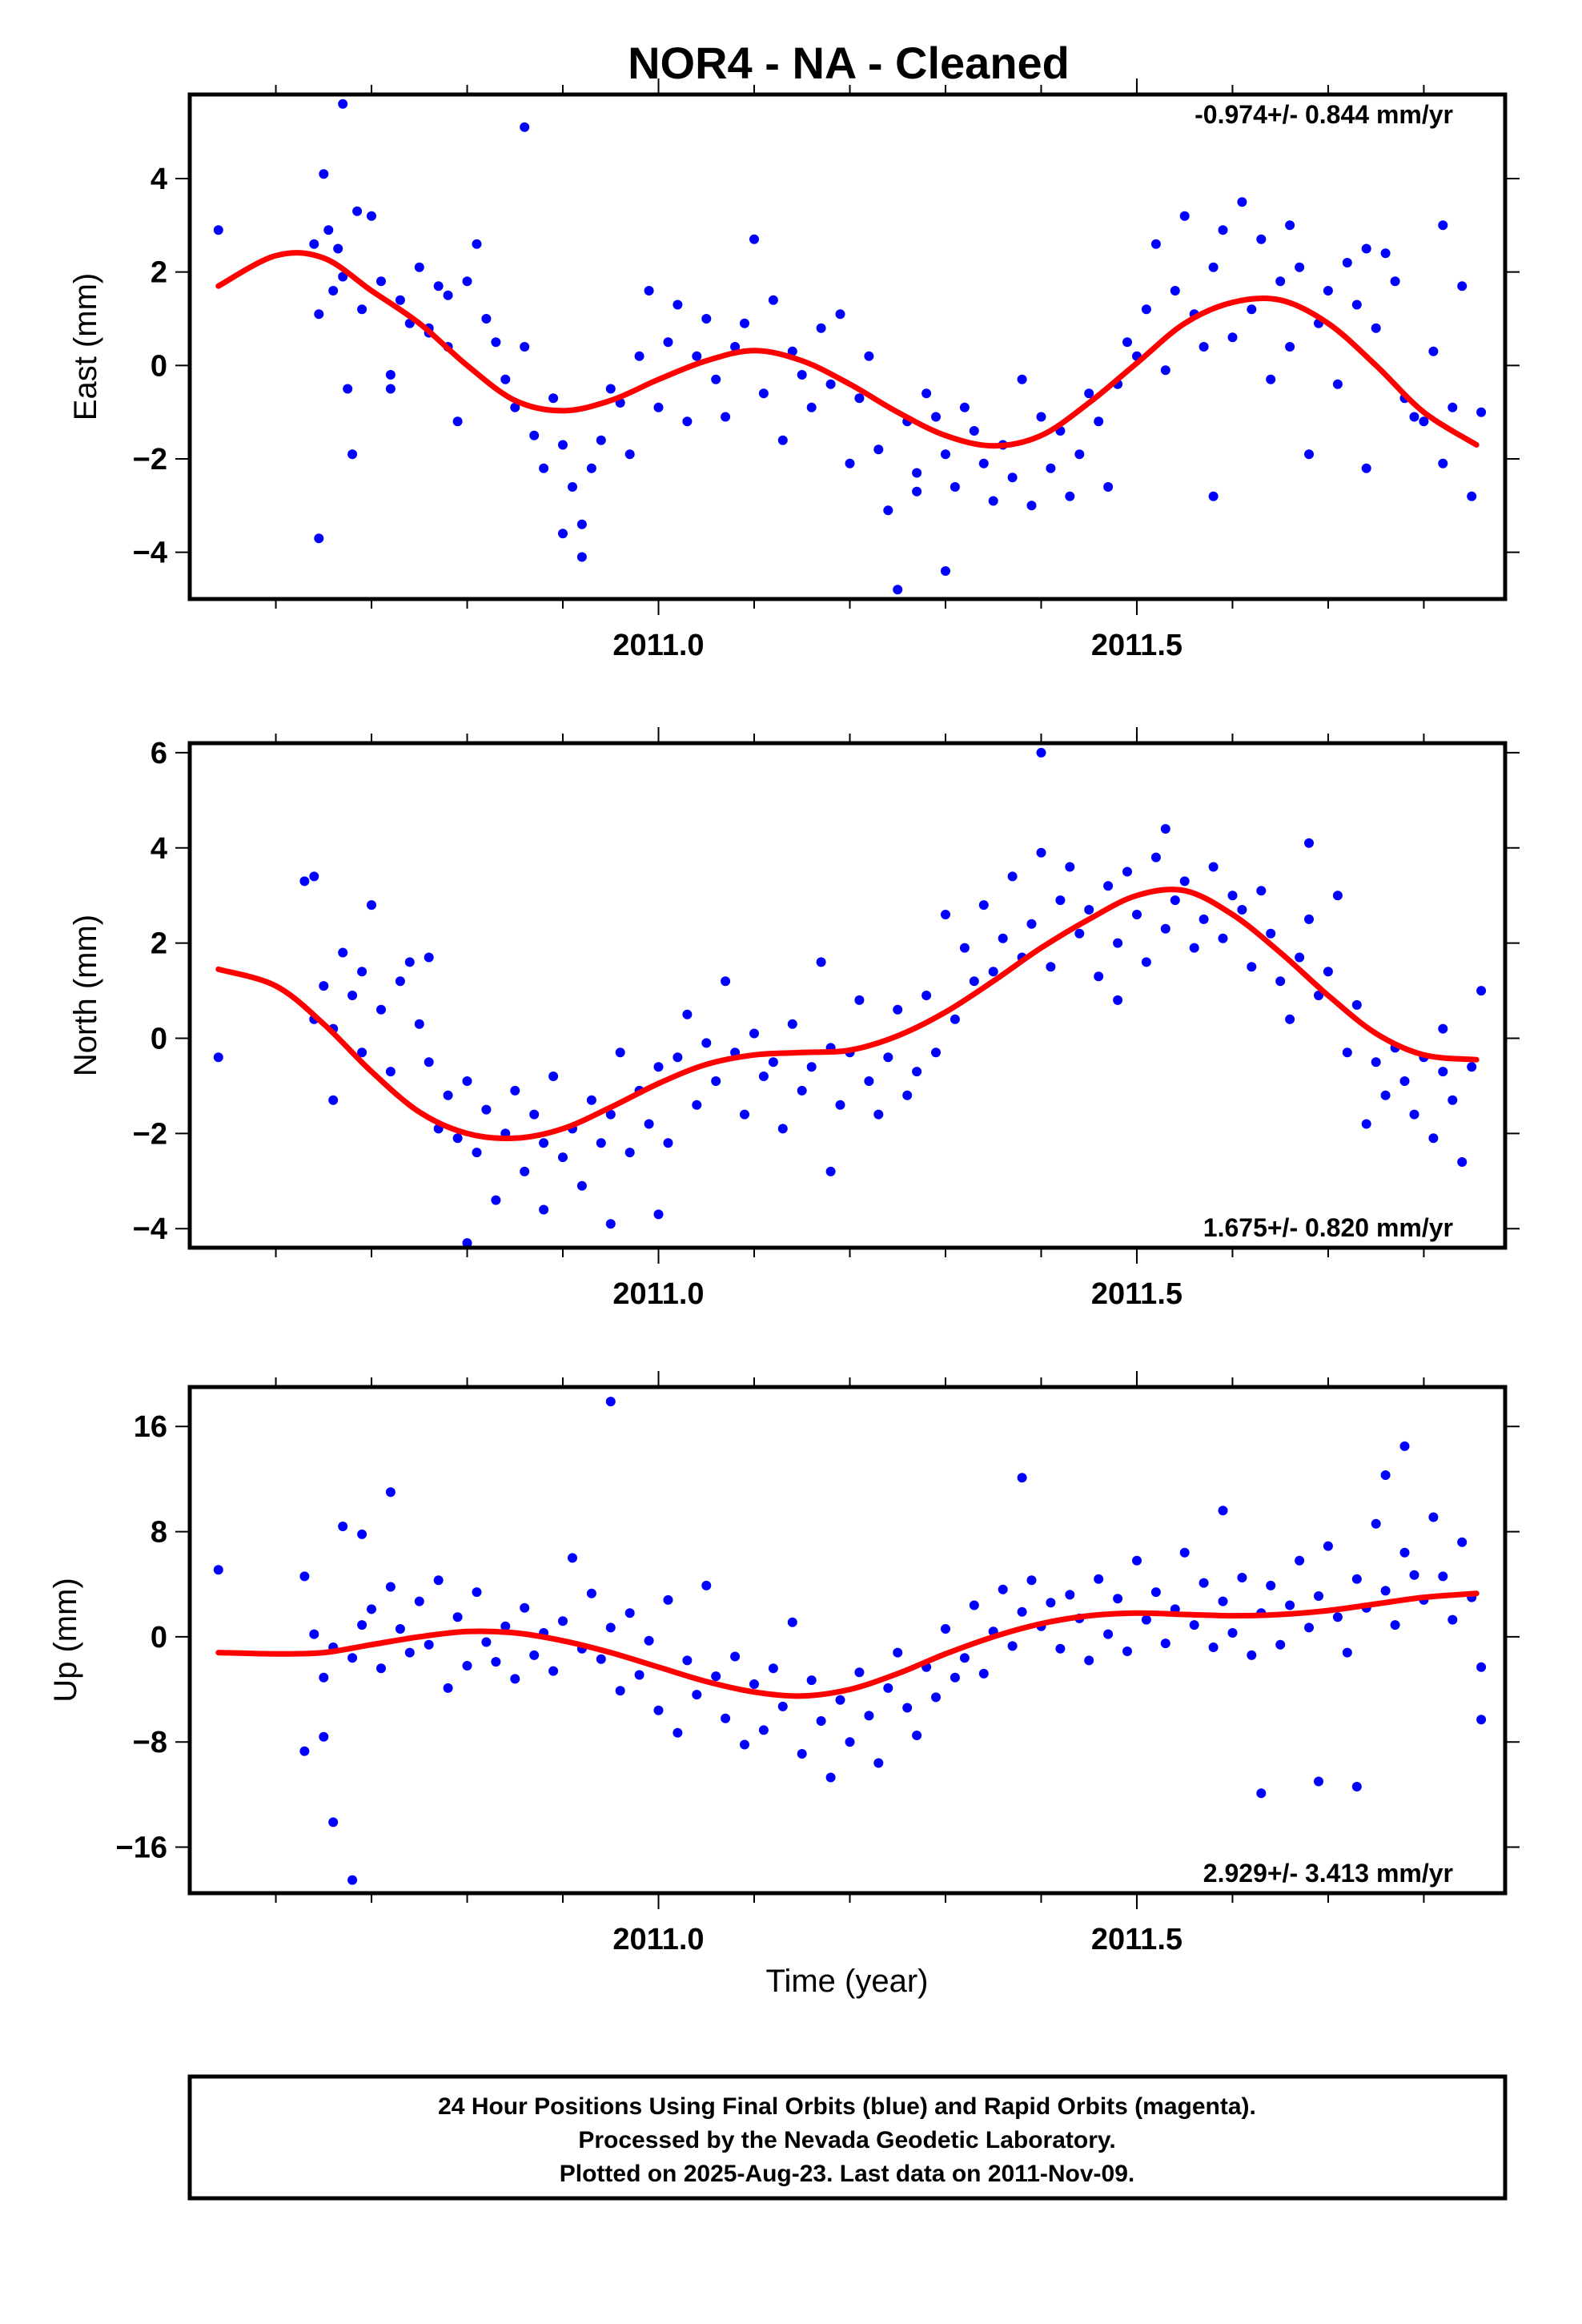  I want to click on y-tick-label: −2, so click(150, 459).